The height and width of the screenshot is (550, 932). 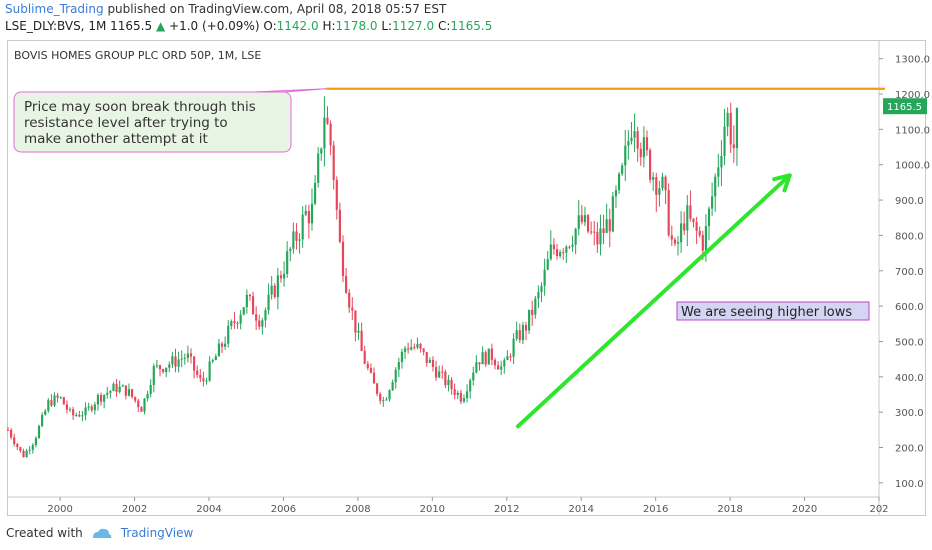 What do you see at coordinates (131, 26) in the screenshot?
I see `last-value: 1165.5` at bounding box center [131, 26].